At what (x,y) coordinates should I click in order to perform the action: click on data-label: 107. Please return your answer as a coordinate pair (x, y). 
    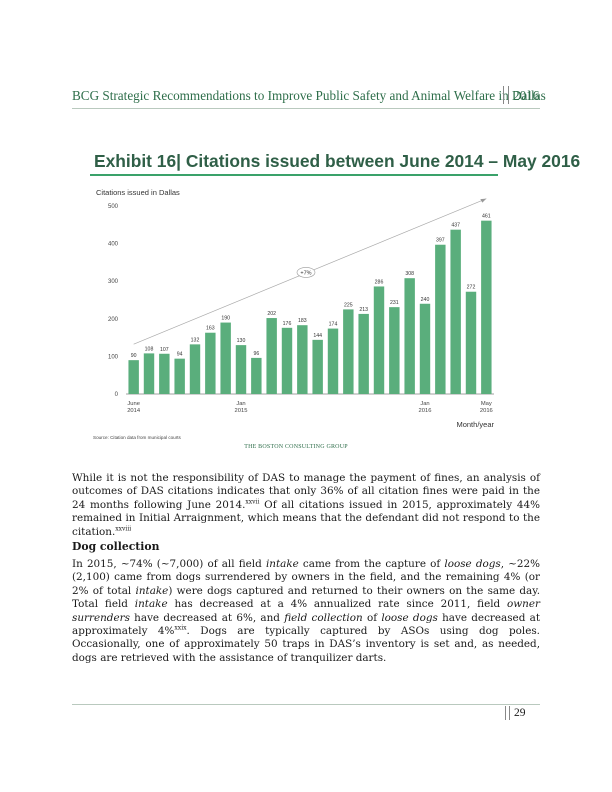
    Looking at the image, I should click on (164, 350).